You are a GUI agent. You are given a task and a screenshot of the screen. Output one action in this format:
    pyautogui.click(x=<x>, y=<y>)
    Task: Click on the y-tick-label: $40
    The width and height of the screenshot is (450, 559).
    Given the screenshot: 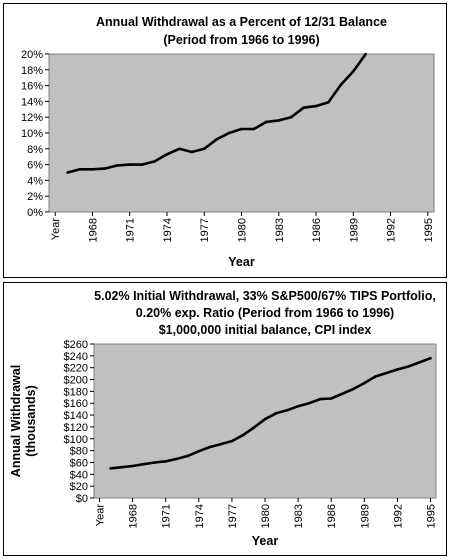 What is the action you would take?
    pyautogui.click(x=79, y=475)
    